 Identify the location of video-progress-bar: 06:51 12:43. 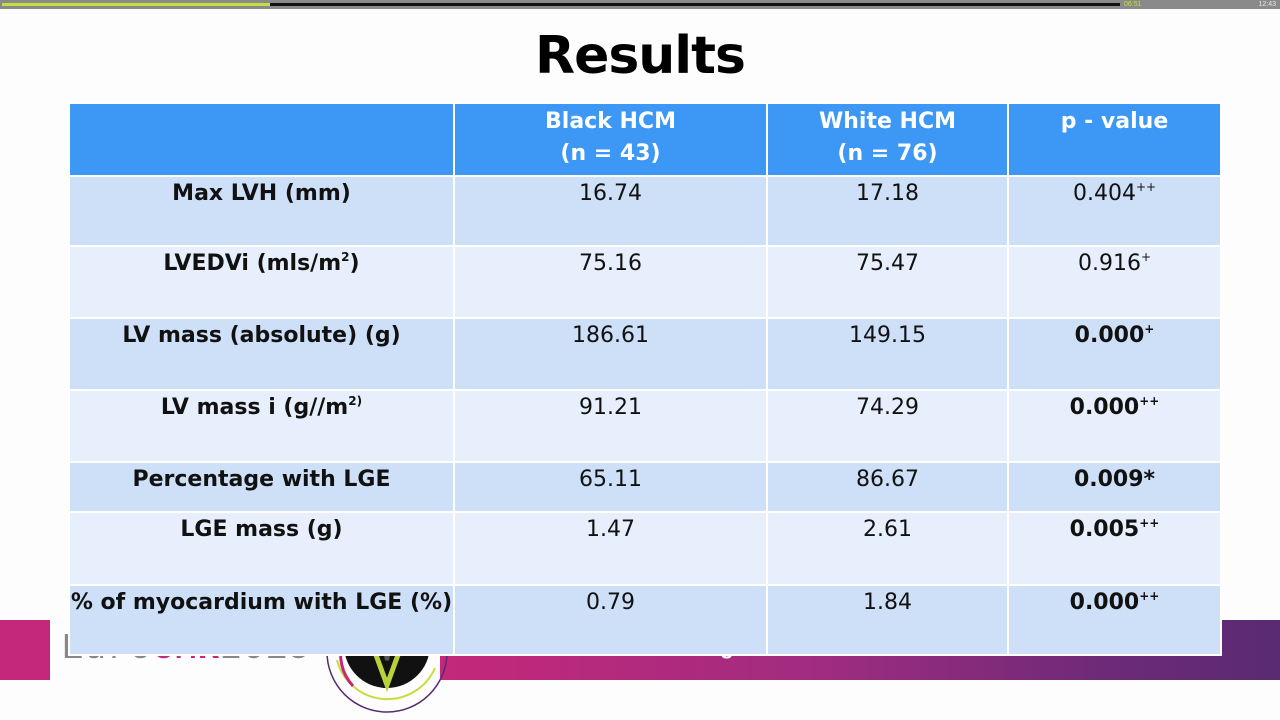
(640, 4).